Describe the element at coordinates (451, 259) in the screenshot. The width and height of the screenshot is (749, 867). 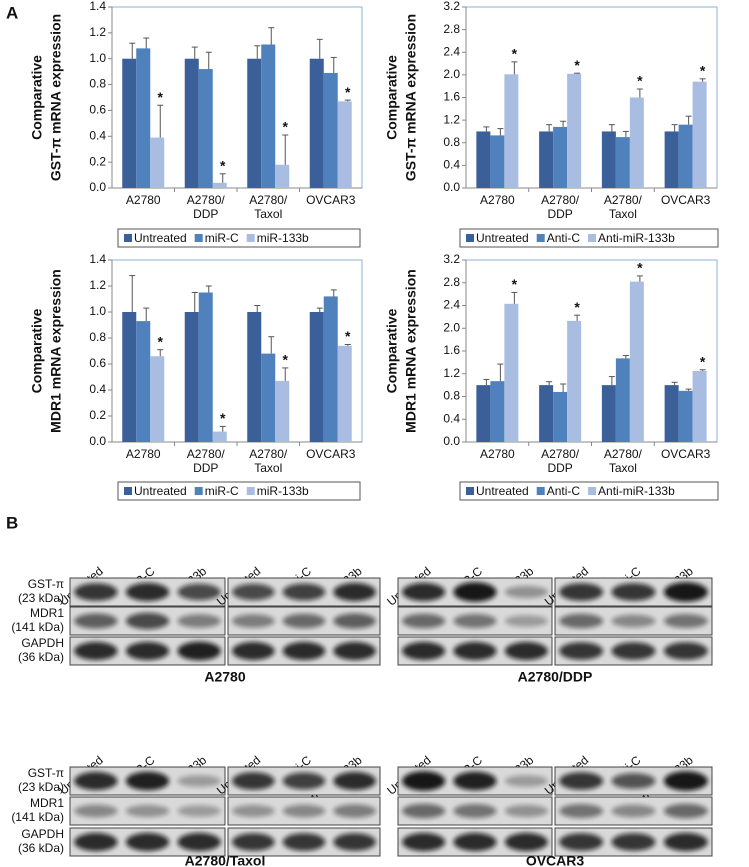
I see `y-tick-label: 3.2` at that location.